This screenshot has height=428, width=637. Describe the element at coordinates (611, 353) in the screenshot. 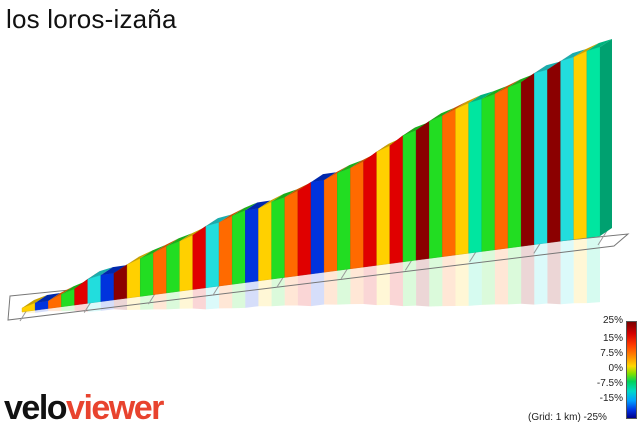

I see `legend-label-7-5: 7.5%` at that location.